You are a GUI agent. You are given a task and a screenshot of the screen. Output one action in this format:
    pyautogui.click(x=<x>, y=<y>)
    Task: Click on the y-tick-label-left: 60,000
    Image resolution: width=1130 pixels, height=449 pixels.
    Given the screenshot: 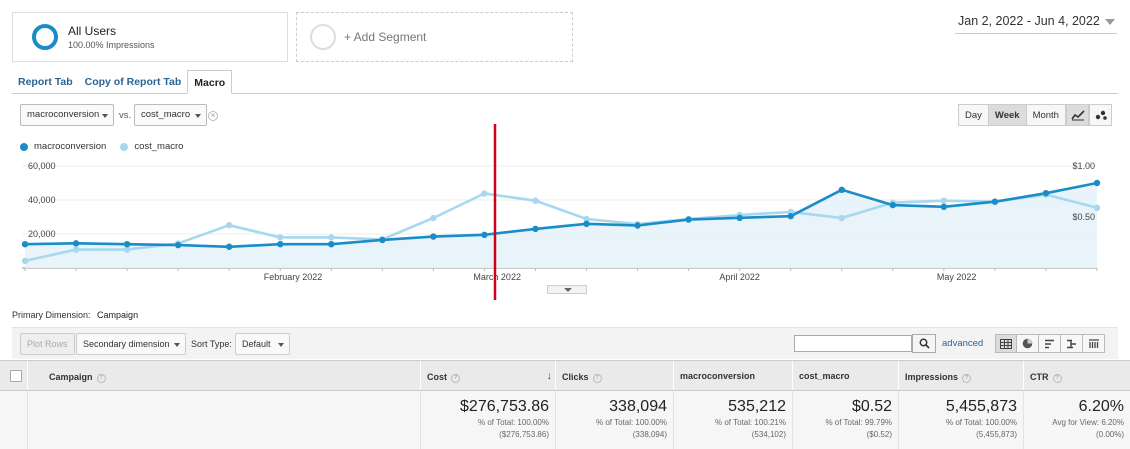 What is the action you would take?
    pyautogui.click(x=42, y=166)
    